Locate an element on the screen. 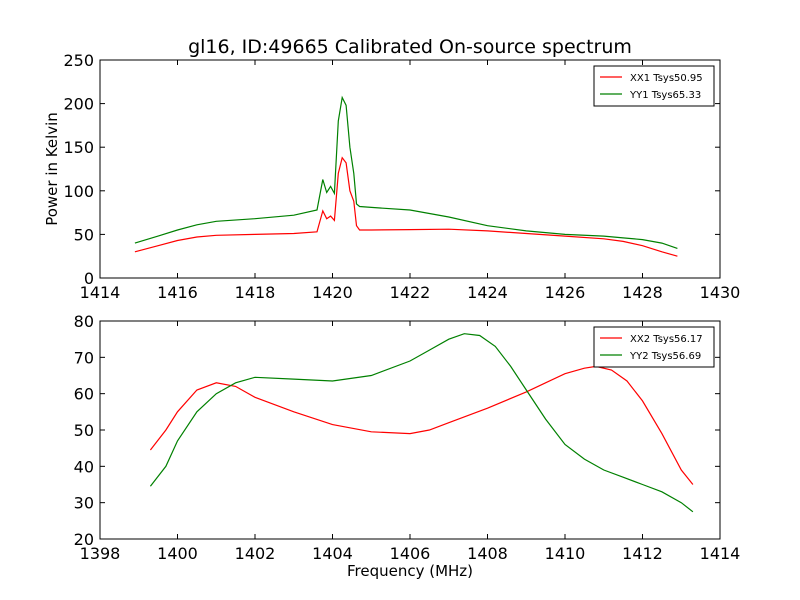 The image size is (800, 600). bottom-chart-y-tick-label: 70 is located at coordinates (84, 357).